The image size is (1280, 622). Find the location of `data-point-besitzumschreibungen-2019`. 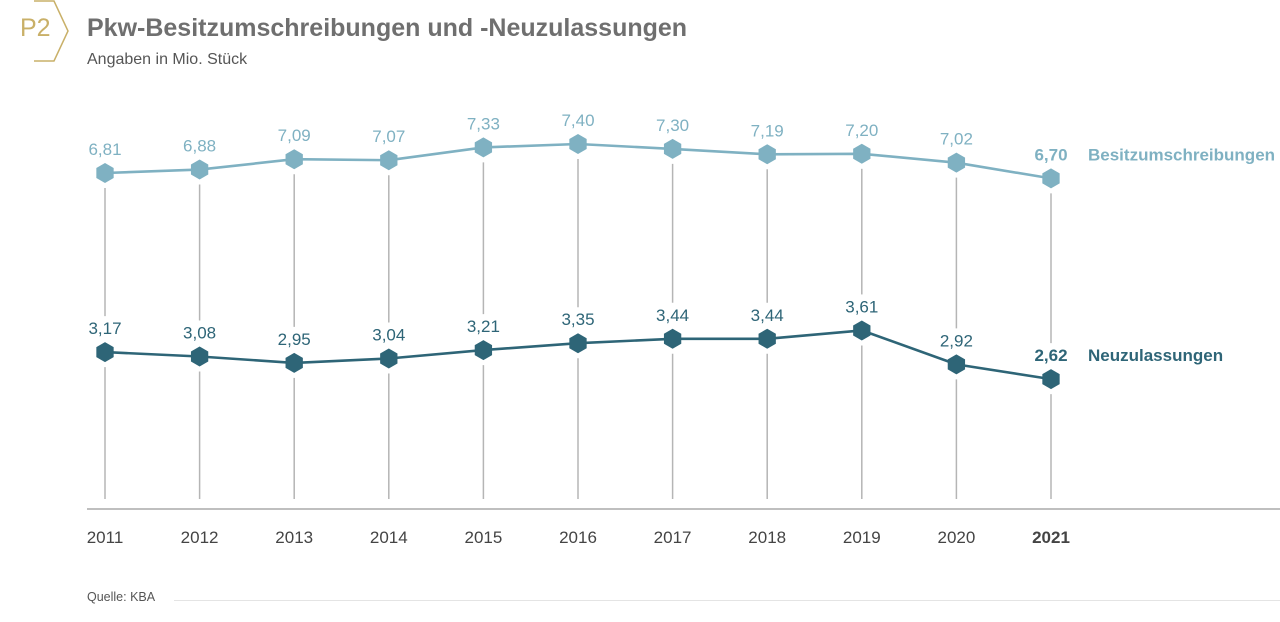

data-point-besitzumschreibungen-2019 is located at coordinates (862, 153).